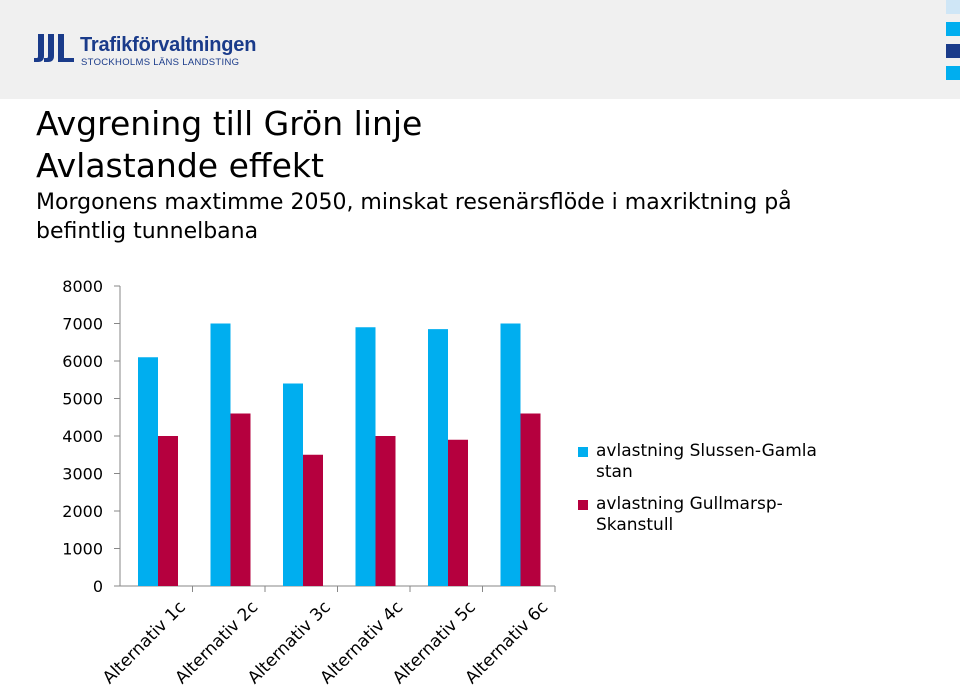  What do you see at coordinates (82, 511) in the screenshot?
I see `y-tick-label: 2000` at bounding box center [82, 511].